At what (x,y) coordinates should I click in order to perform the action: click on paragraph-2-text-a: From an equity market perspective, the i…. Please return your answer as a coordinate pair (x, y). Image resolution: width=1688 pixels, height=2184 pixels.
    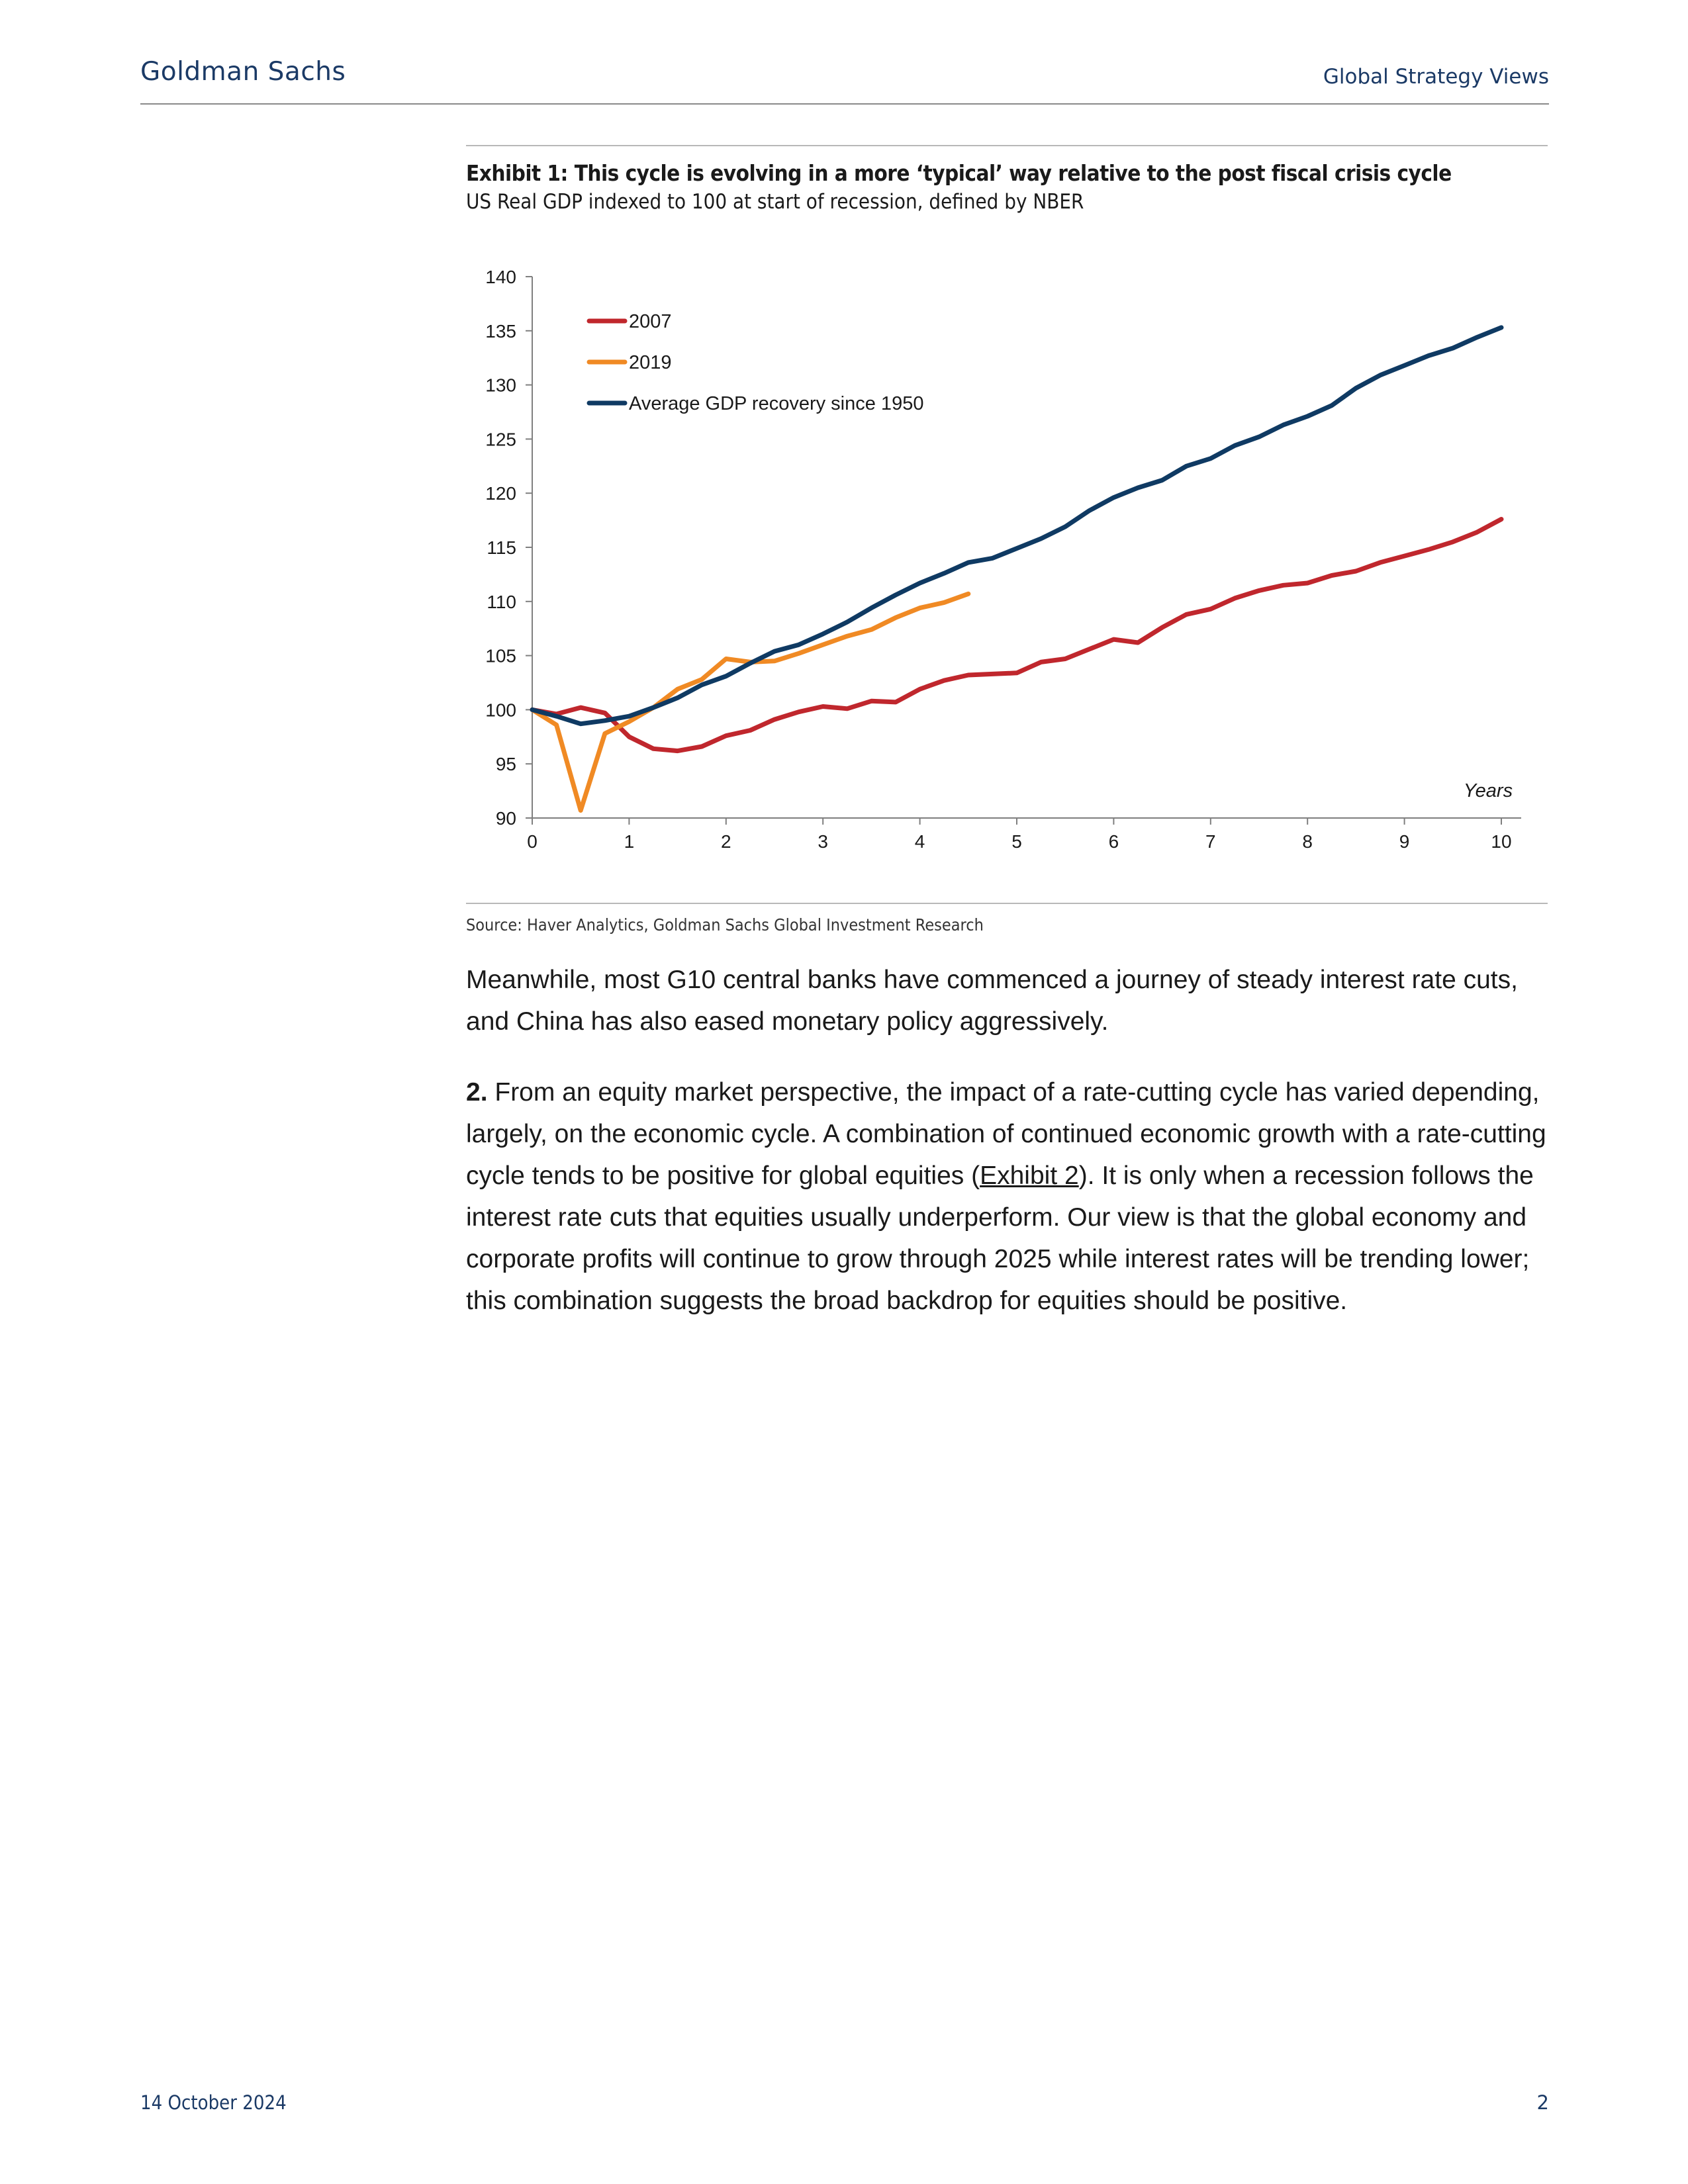
    Looking at the image, I should click on (1006, 1134).